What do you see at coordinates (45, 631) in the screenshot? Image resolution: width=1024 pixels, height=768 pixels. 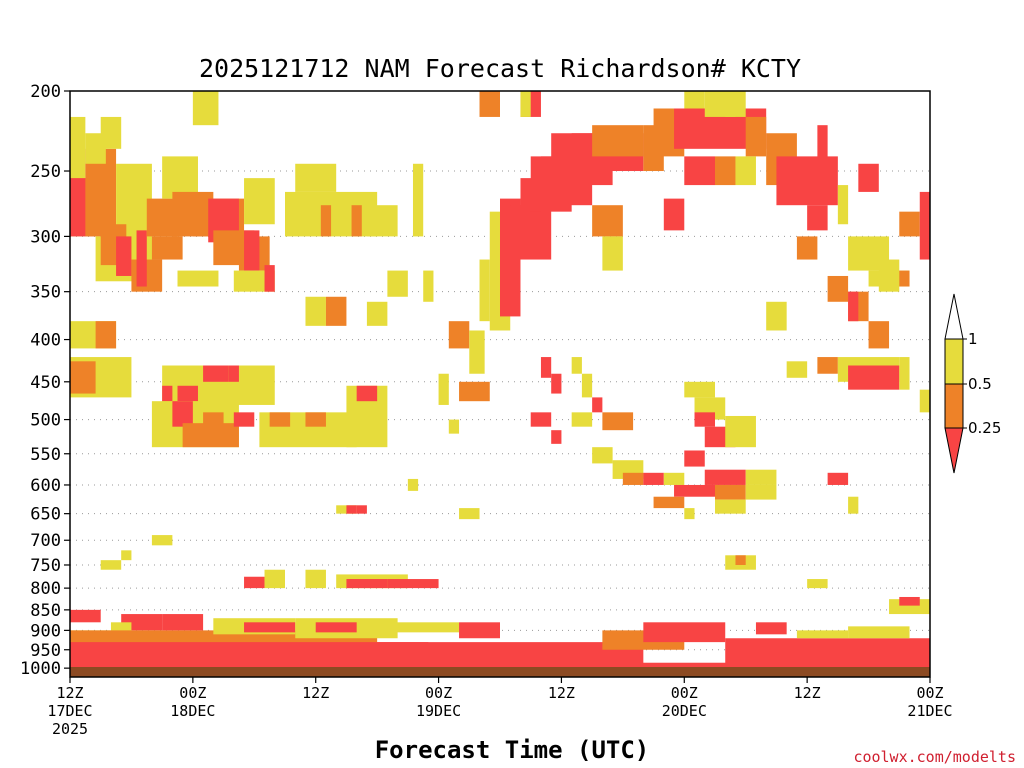 I see `y-tick-label: 900` at bounding box center [45, 631].